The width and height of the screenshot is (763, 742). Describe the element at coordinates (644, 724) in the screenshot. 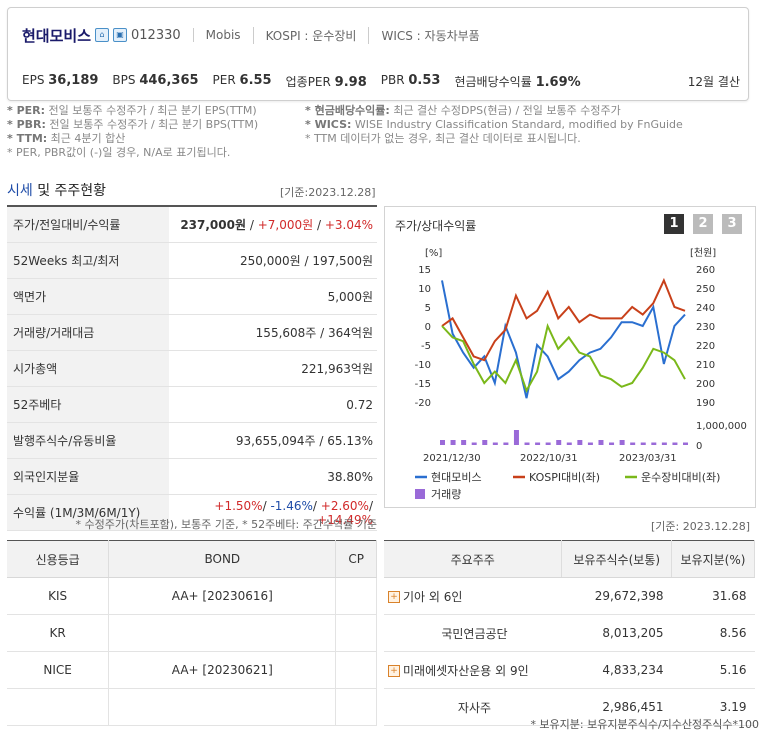

I see `holders-footnote: * 보유지분: 보유지분주식수/지수산정주식수*100` at that location.